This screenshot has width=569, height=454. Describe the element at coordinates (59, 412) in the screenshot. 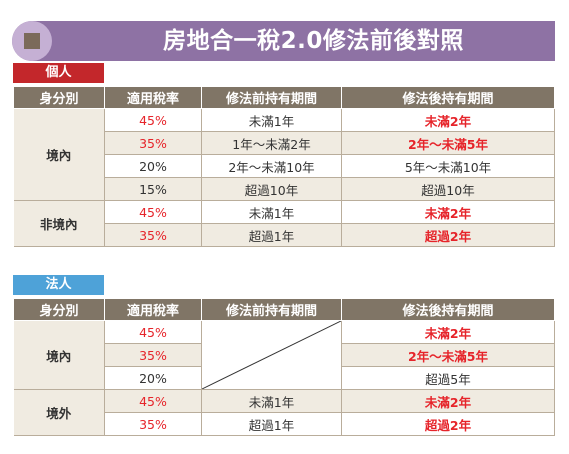

I see `identity-cell: 境外` at that location.